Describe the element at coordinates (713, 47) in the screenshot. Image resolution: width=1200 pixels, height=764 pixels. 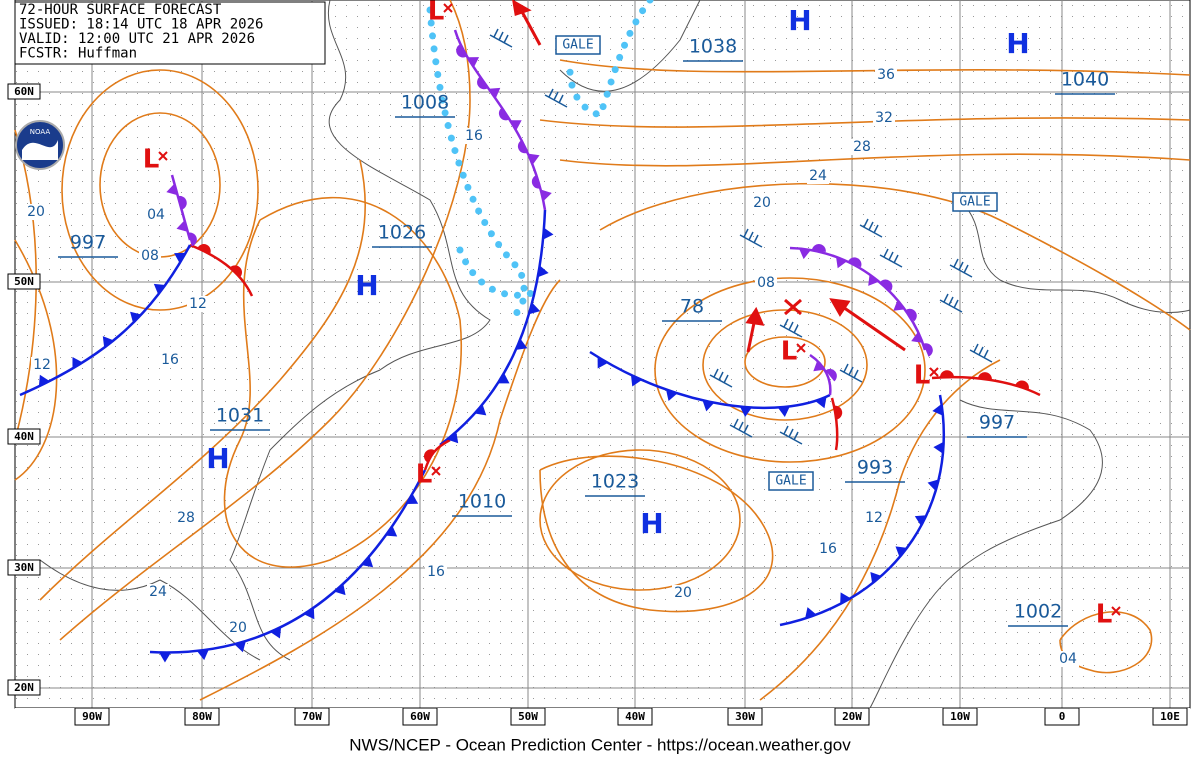
I see `pressure-label: 1038` at that location.